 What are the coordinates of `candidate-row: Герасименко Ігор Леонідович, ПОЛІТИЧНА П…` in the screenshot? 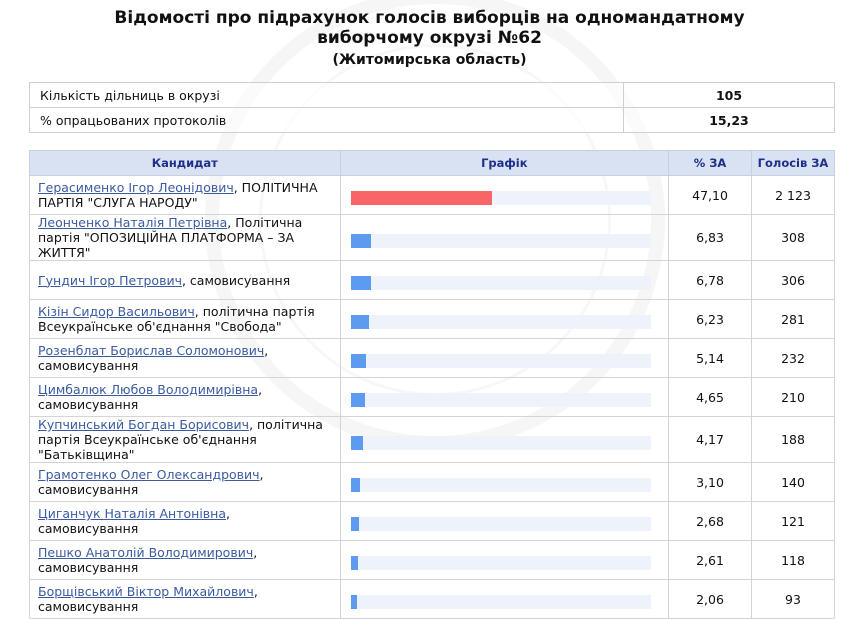 It's located at (432, 195).